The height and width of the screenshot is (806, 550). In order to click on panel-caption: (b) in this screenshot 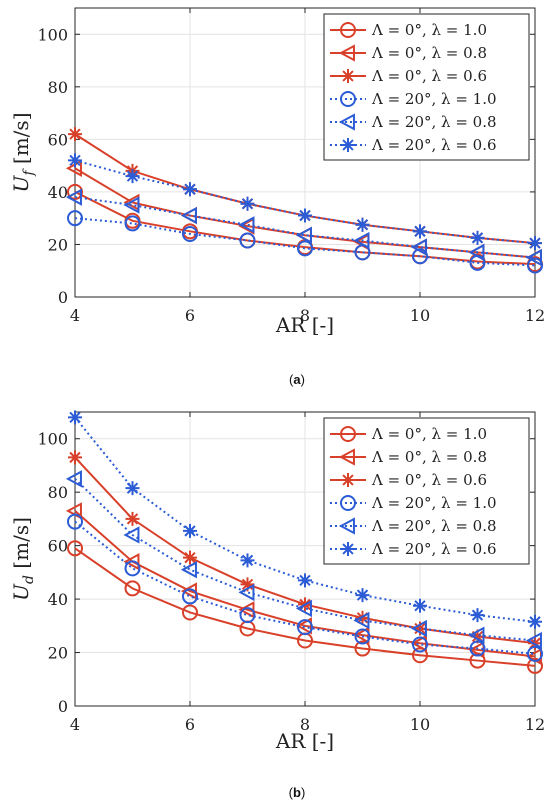, I will do `click(297, 792)`.